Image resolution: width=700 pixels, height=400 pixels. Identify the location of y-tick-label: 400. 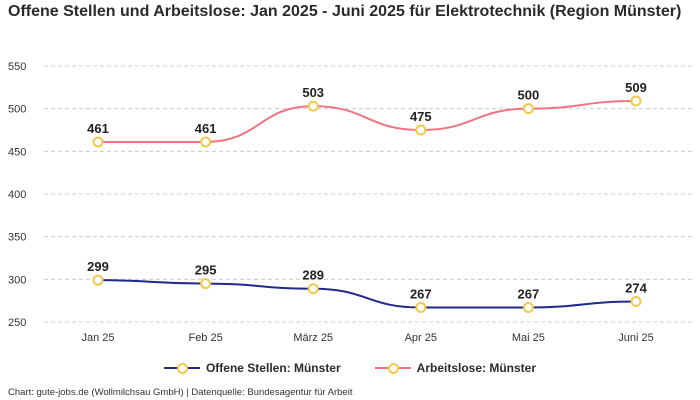
(17, 195).